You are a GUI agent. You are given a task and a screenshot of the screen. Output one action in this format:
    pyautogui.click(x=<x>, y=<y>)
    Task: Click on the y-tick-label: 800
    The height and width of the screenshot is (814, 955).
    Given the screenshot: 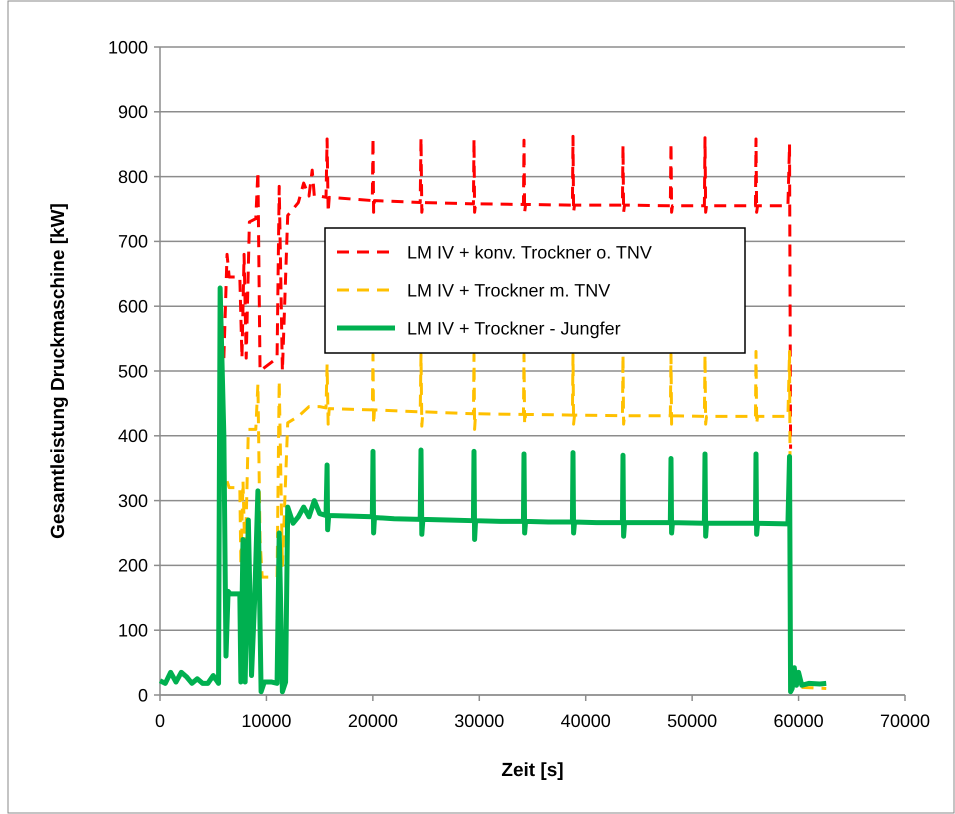 What is the action you would take?
    pyautogui.click(x=133, y=176)
    